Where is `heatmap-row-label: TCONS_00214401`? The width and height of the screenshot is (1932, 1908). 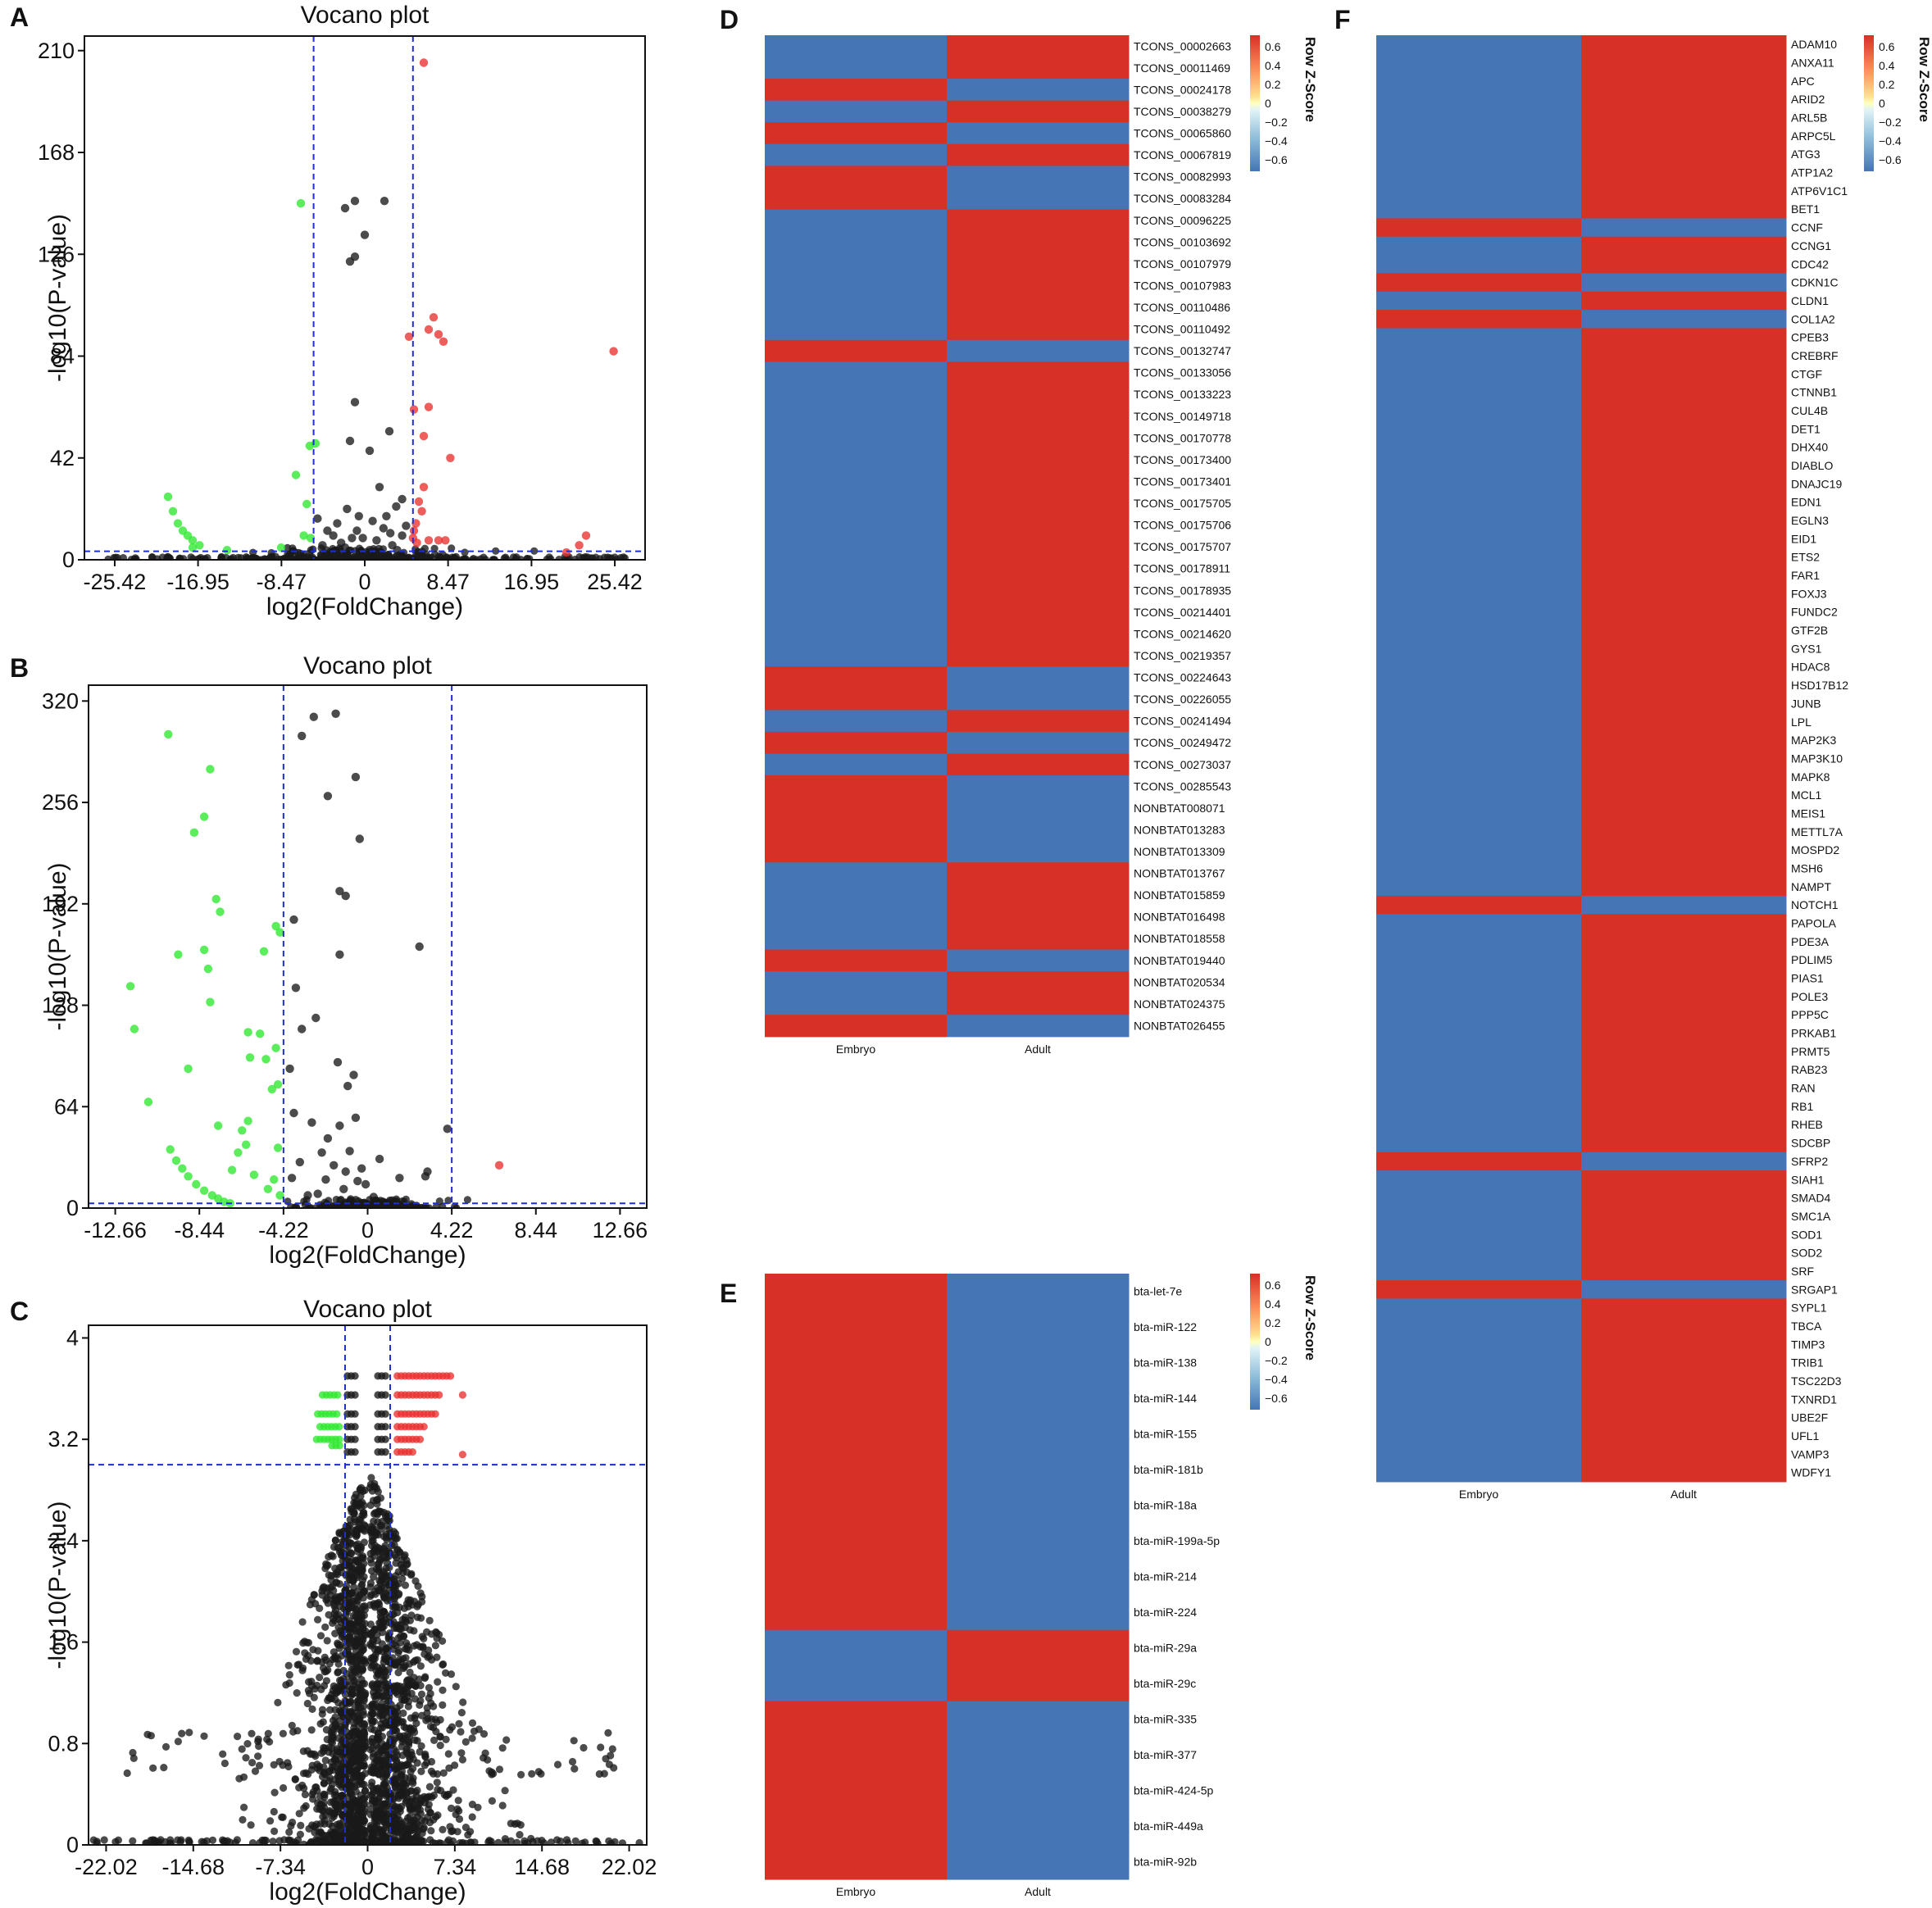 heatmap-row-label: TCONS_00214401 is located at coordinates (1182, 612).